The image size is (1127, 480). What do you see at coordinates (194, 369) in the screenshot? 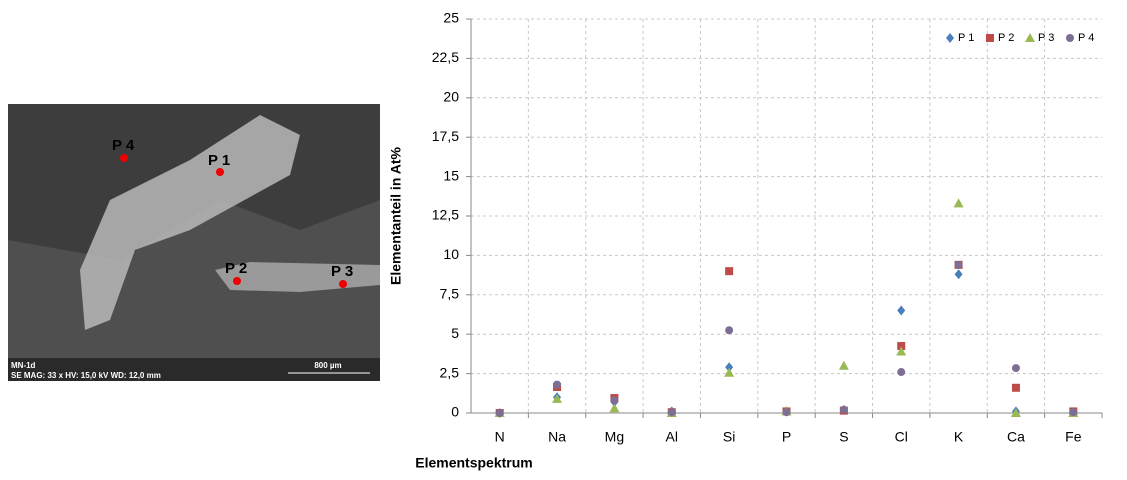
I see `caption-bar` at bounding box center [194, 369].